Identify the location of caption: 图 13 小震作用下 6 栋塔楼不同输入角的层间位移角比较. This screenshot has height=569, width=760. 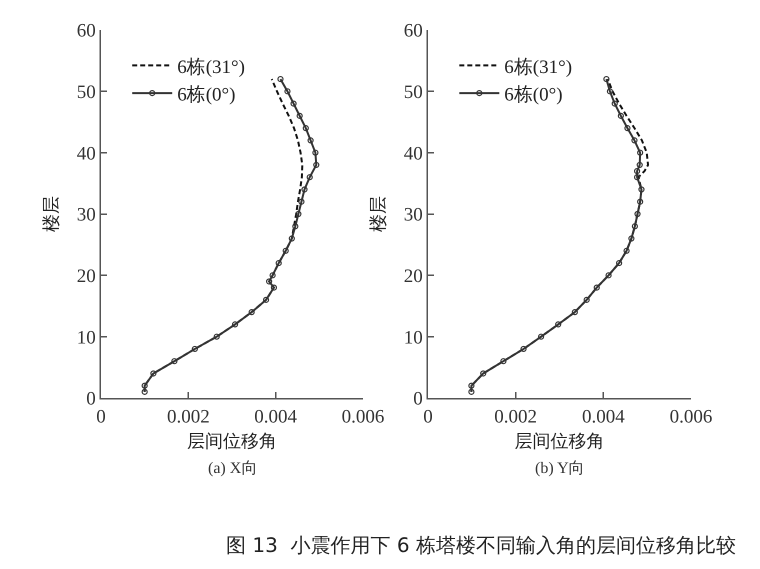
(481, 545).